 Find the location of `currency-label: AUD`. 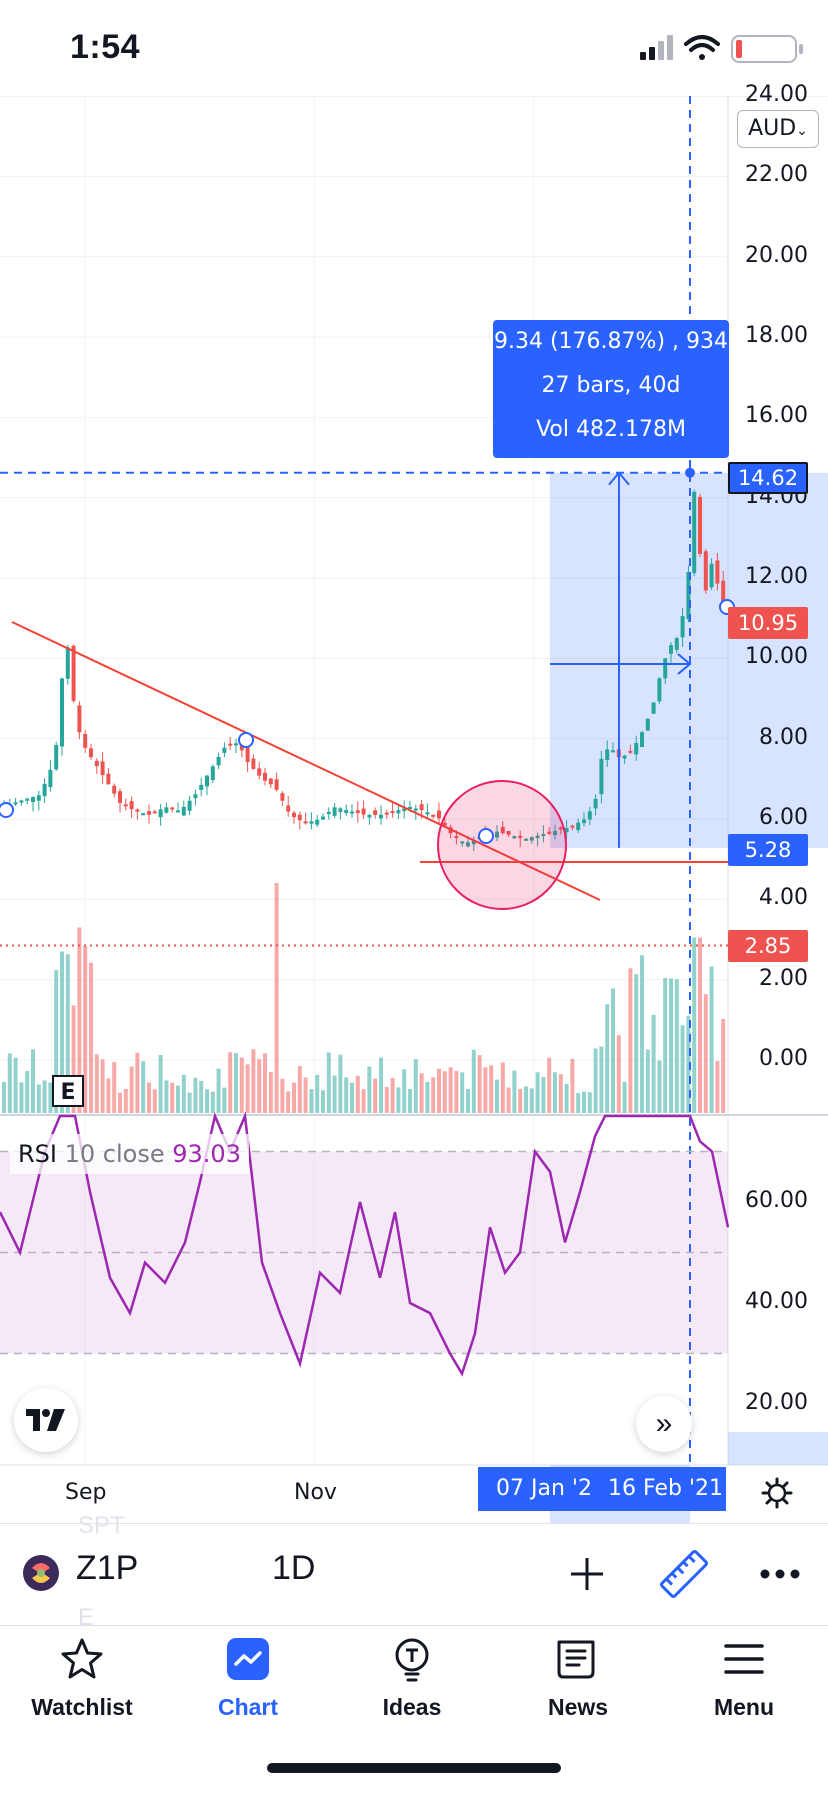

currency-label: AUD is located at coordinates (772, 128).